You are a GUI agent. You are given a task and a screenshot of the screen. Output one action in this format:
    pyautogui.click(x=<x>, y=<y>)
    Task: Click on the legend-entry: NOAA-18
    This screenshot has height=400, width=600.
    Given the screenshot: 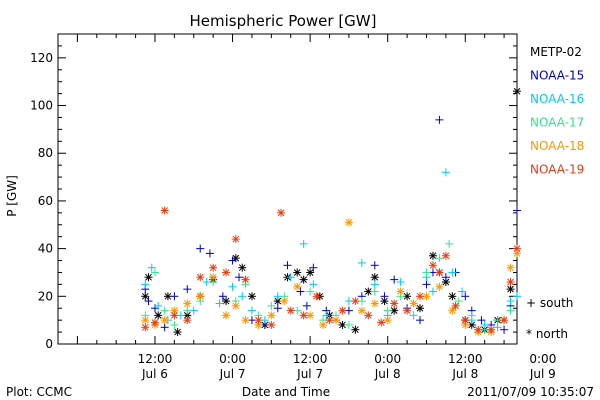 What is the action you would take?
    pyautogui.click(x=557, y=146)
    